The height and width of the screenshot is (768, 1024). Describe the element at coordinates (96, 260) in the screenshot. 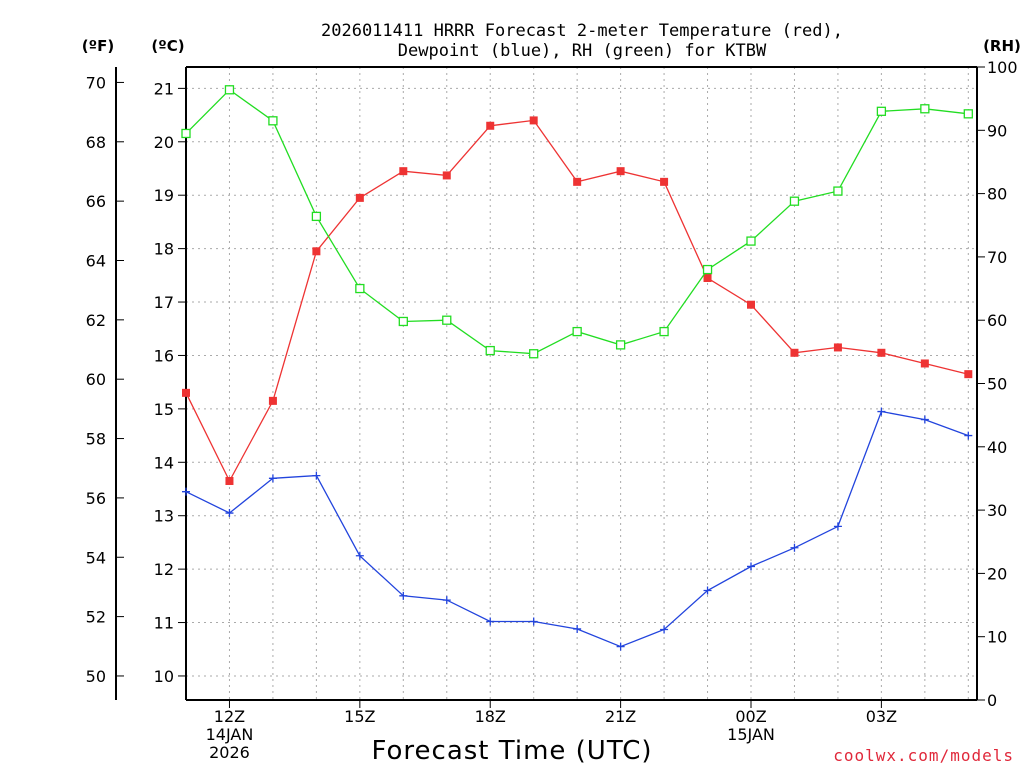

I see `fahrenheit-tick-label: 64` at that location.